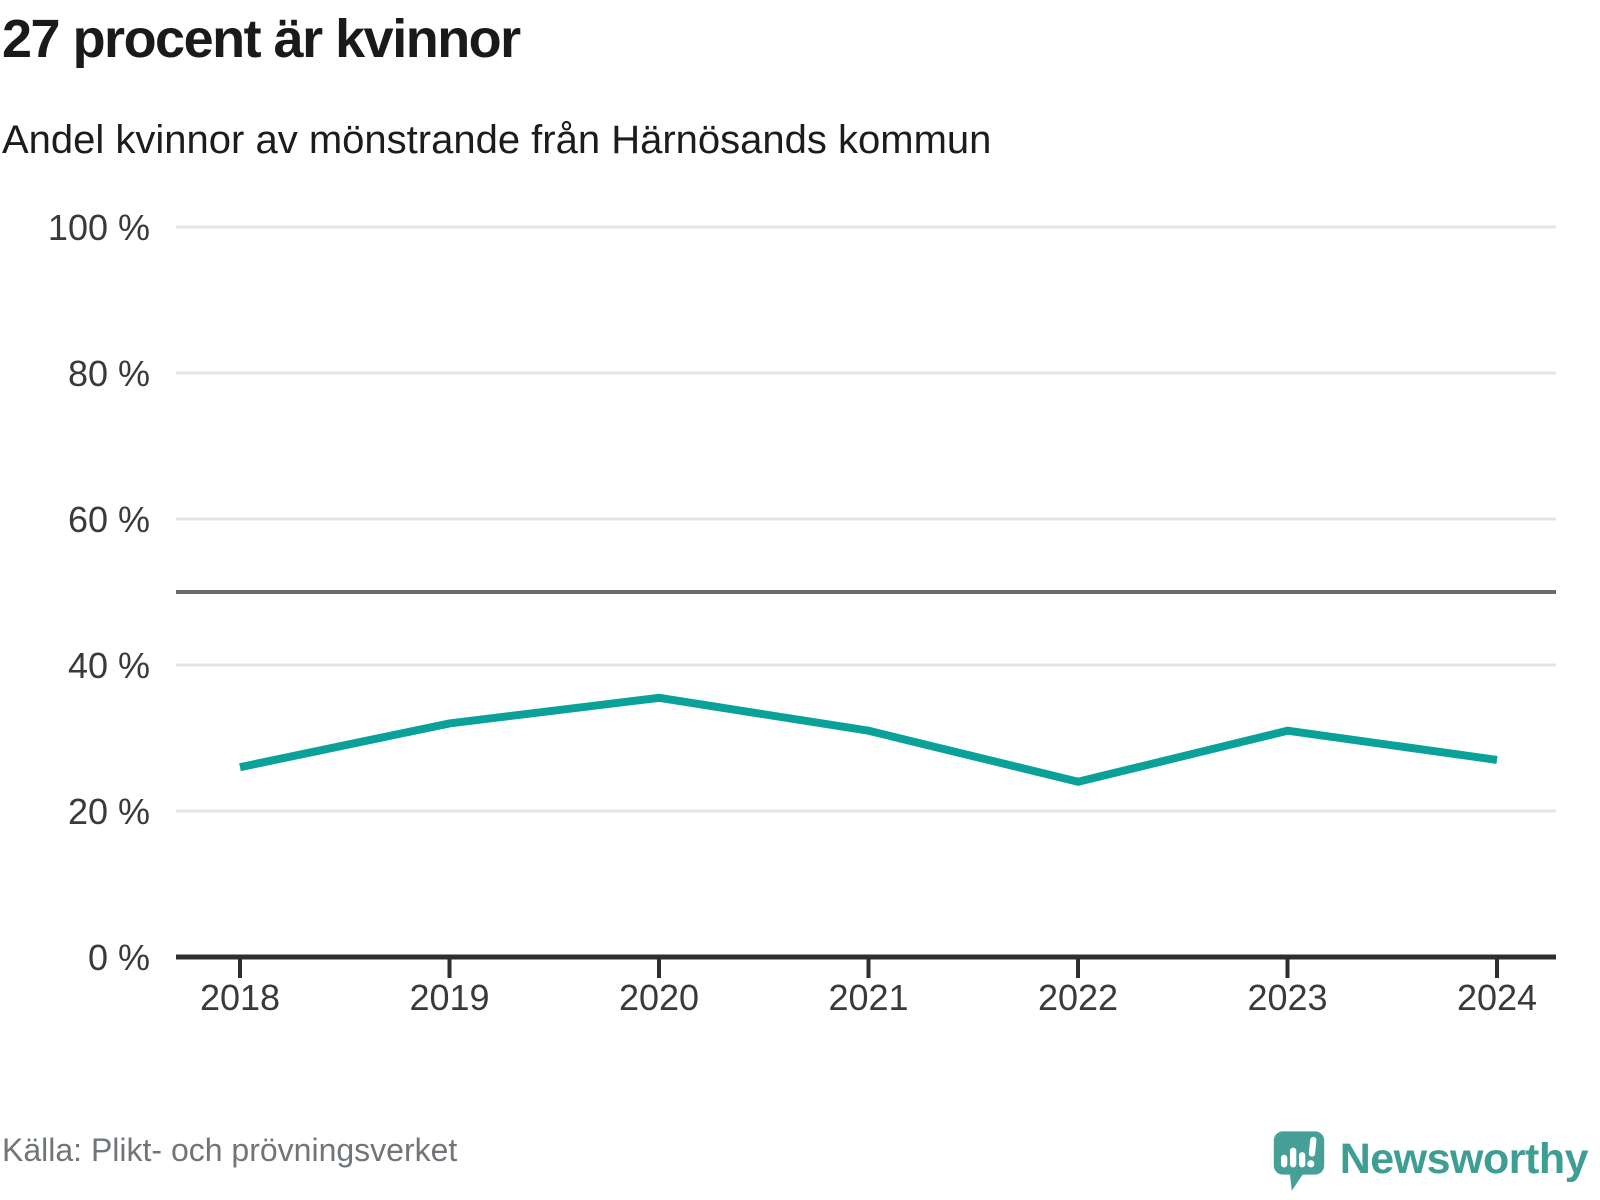 This screenshot has width=1600, height=1200. What do you see at coordinates (1298, 1161) in the screenshot?
I see `newsworthy-logo-icon` at bounding box center [1298, 1161].